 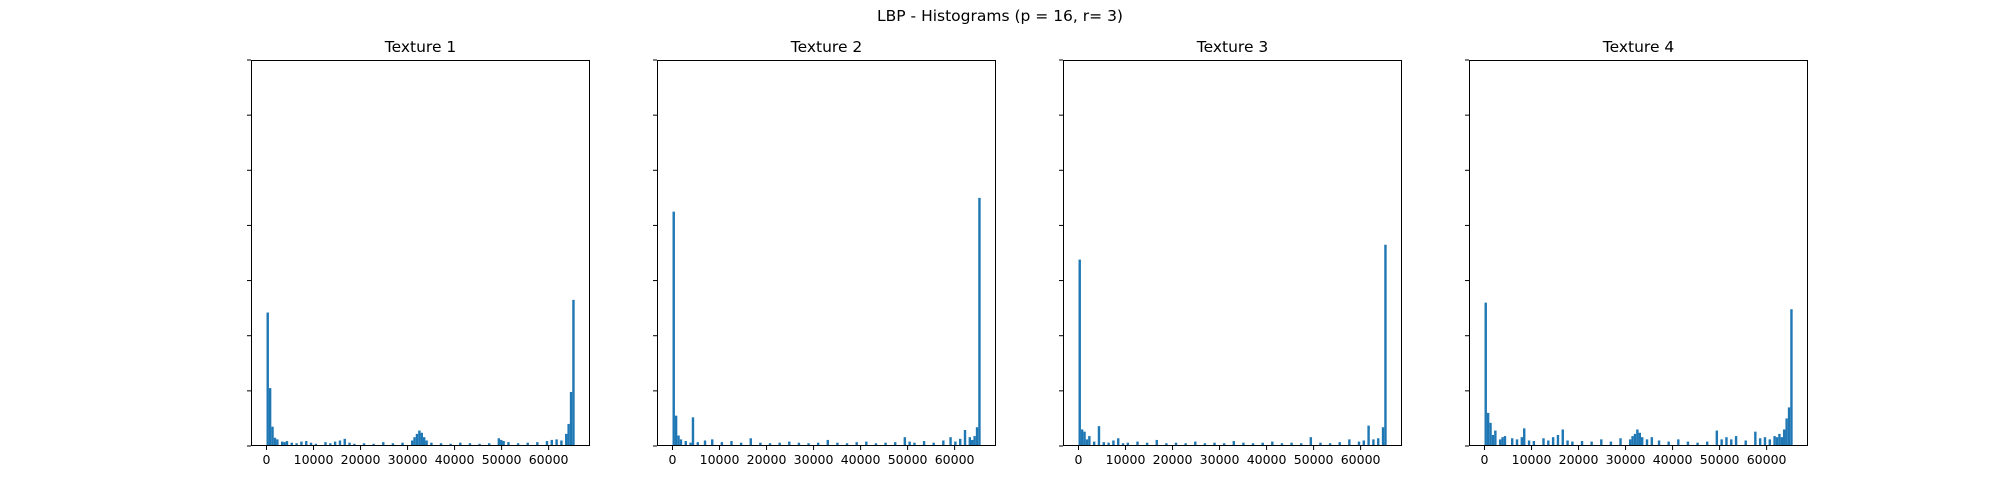 What do you see at coordinates (1638, 47) in the screenshot?
I see `panel-title: Texture 4` at bounding box center [1638, 47].